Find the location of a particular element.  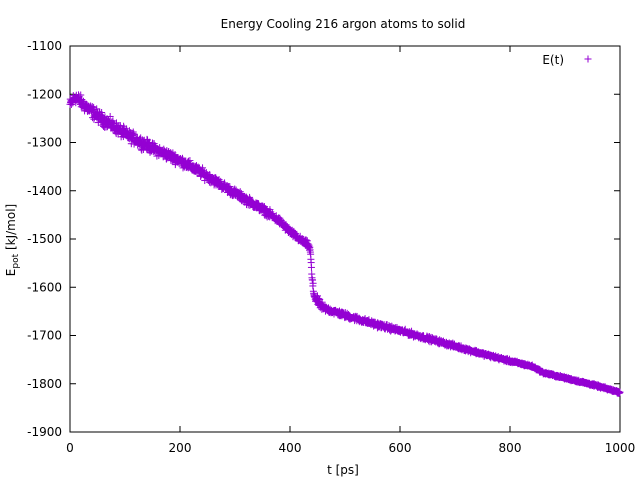

y-tick-label: -1600 is located at coordinates (44, 287).